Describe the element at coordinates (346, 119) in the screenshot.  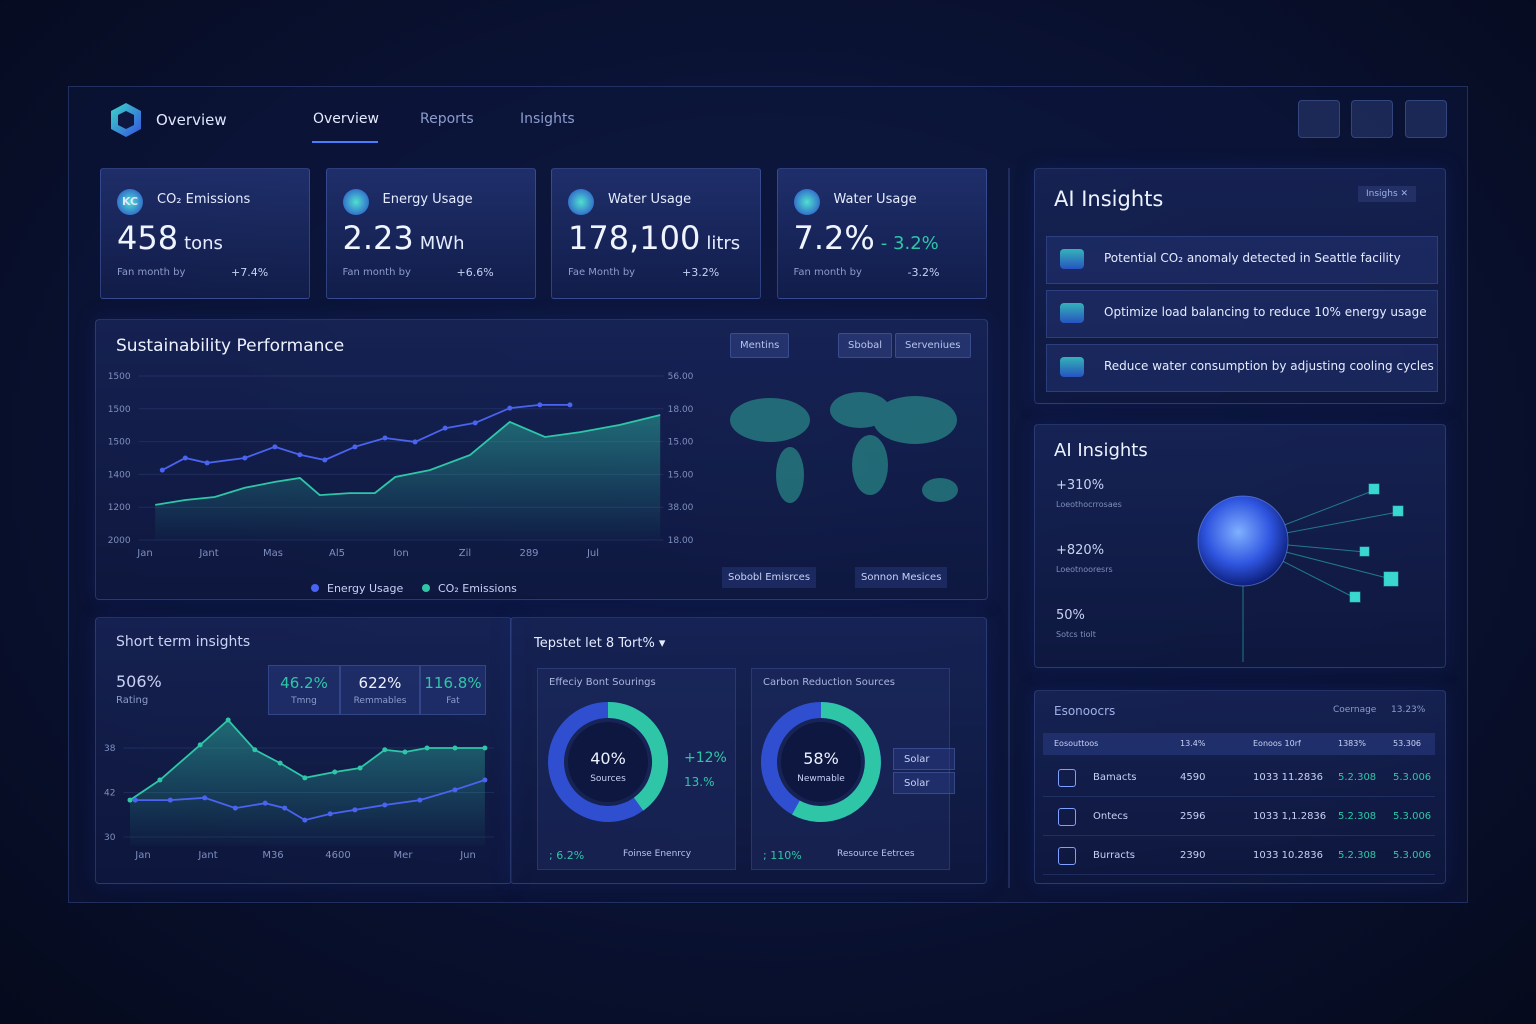
I see `nav-tab: Overview` at that location.